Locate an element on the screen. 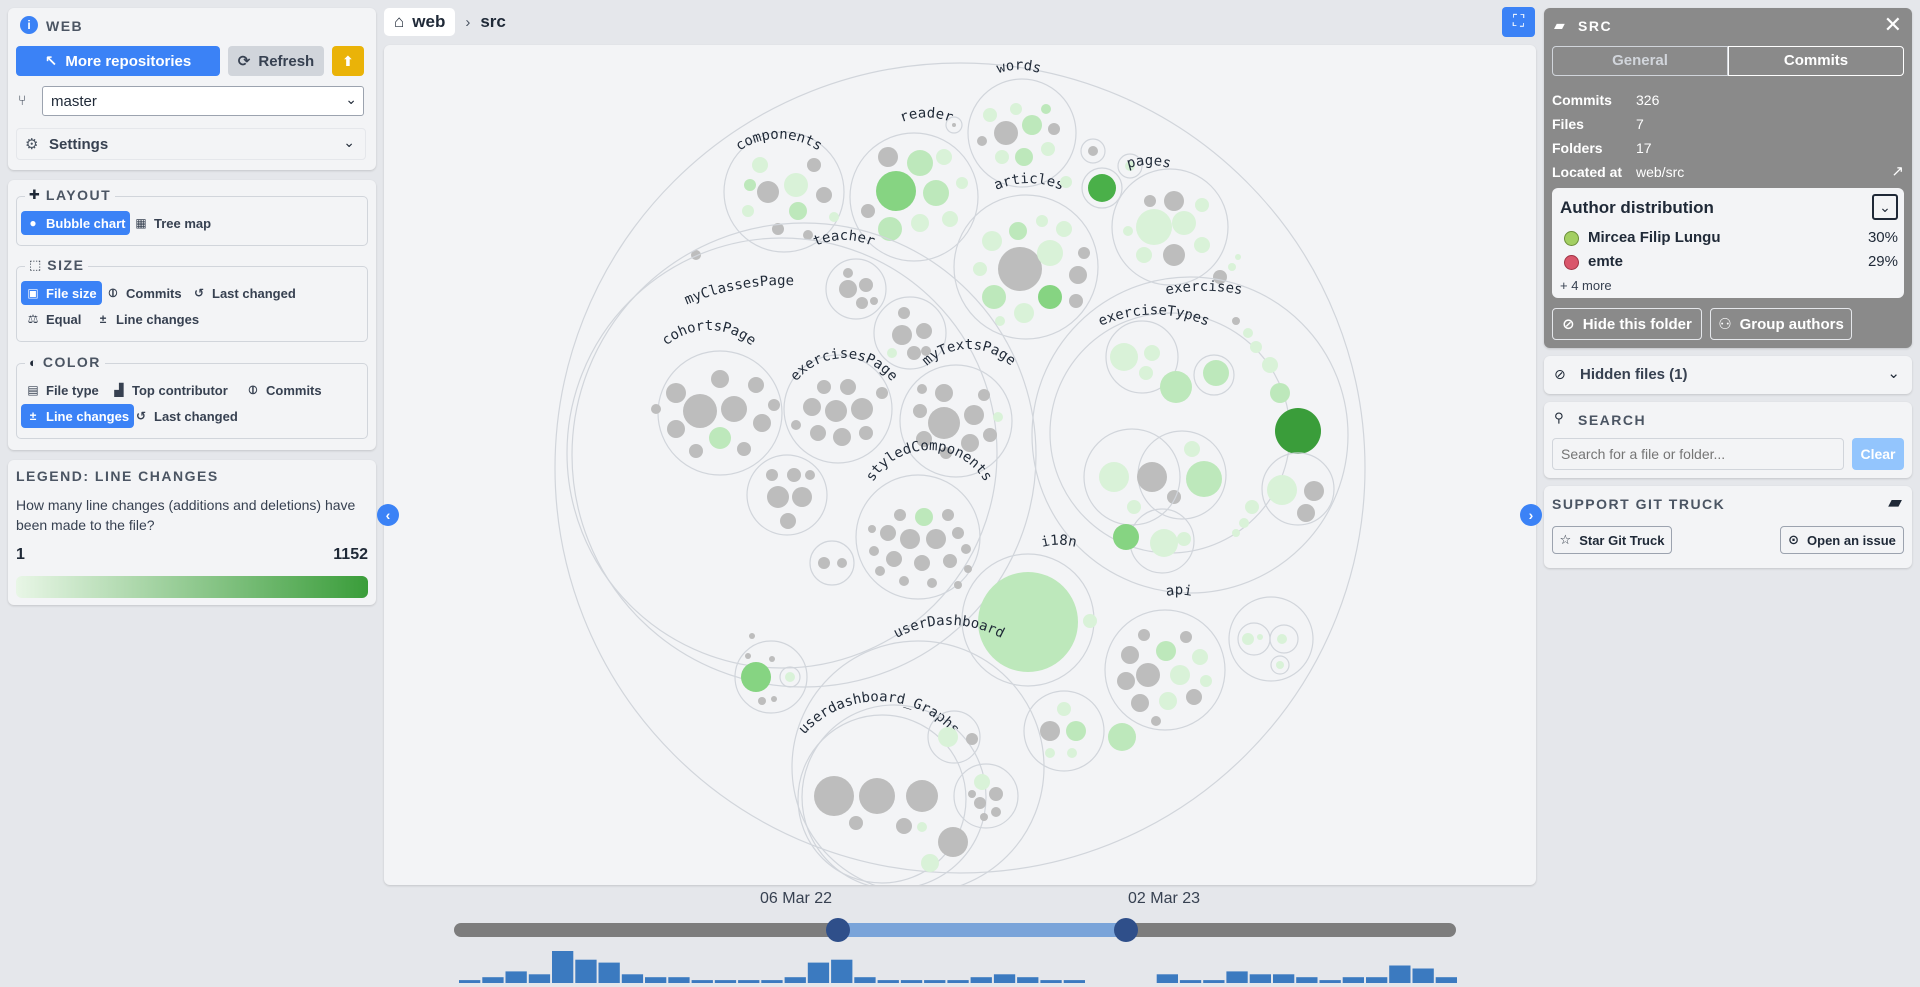 This screenshot has width=1920, height=987. author-distribution-toggle: ⌄ is located at coordinates (1885, 207).